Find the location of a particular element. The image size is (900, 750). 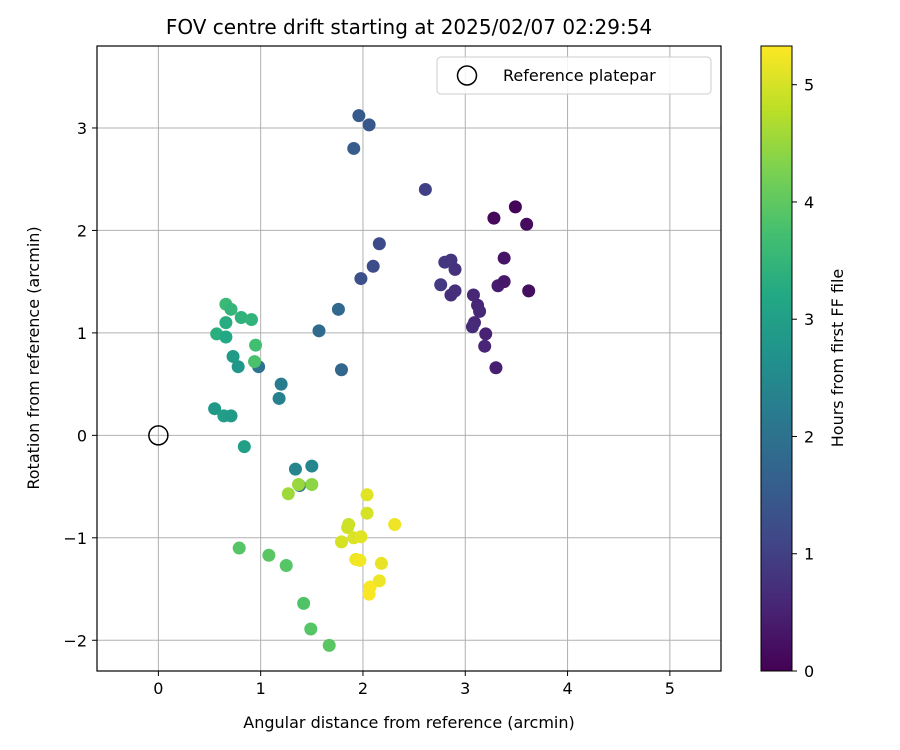

x-tick-label: 5 is located at coordinates (670, 688).